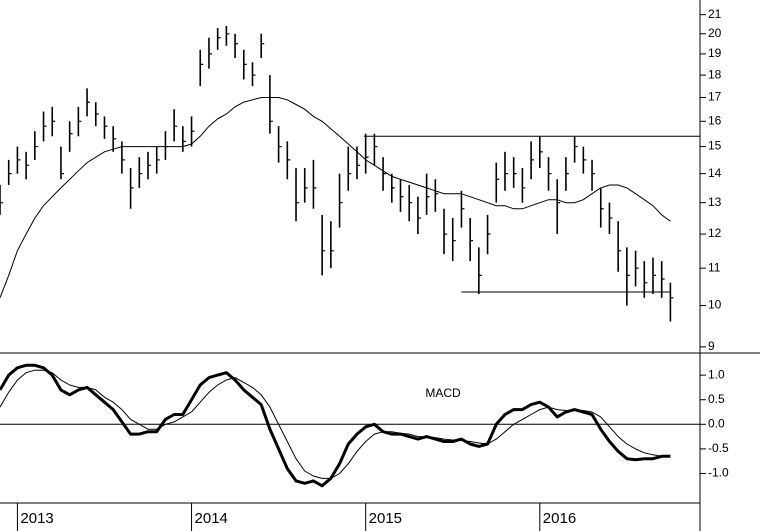  I want to click on y-tick-label: 0.5, so click(716, 399).